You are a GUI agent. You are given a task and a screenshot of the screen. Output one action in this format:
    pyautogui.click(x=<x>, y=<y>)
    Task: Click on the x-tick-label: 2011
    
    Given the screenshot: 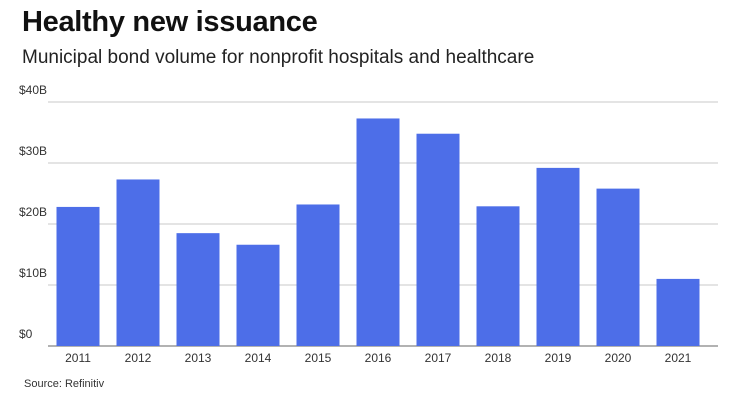 What is the action you would take?
    pyautogui.click(x=78, y=358)
    